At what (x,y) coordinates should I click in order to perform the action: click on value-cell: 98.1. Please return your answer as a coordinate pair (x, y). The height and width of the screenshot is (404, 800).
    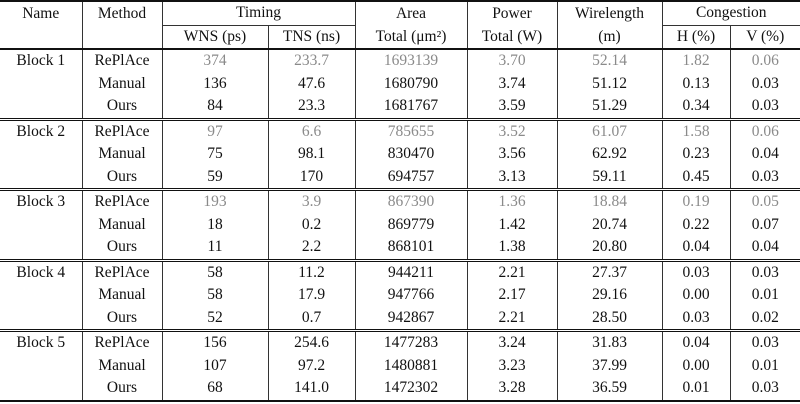
    Looking at the image, I should click on (312, 154).